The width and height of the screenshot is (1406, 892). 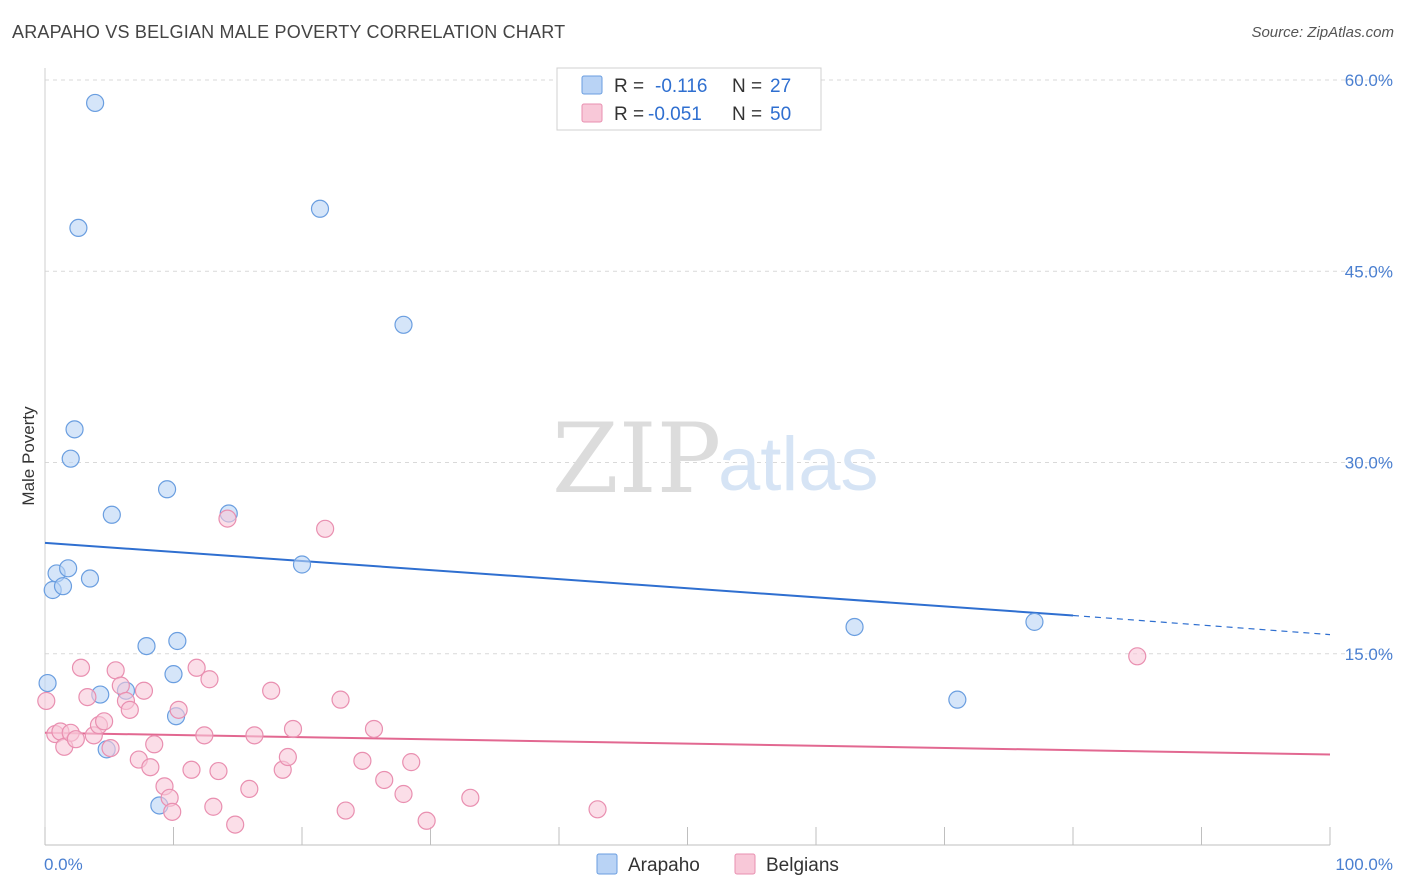 What do you see at coordinates (681, 86) in the screenshot?
I see `legend-r-value-arapaho: -0.116` at bounding box center [681, 86].